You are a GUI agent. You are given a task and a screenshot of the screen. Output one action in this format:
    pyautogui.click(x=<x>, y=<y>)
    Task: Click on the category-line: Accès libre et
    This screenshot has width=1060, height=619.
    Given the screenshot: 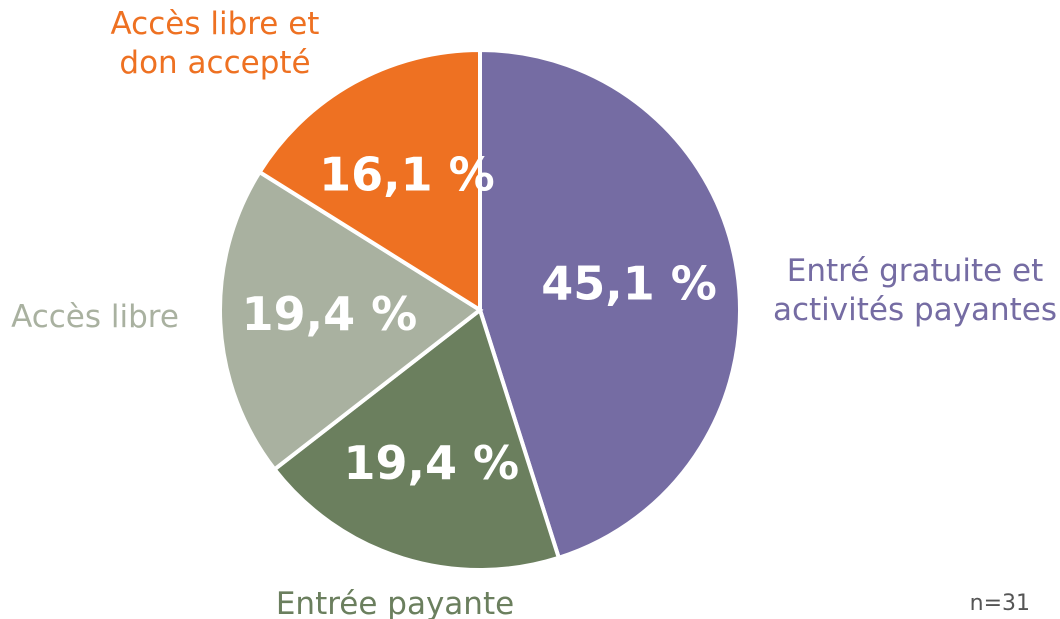 What is the action you would take?
    pyautogui.click(x=215, y=24)
    